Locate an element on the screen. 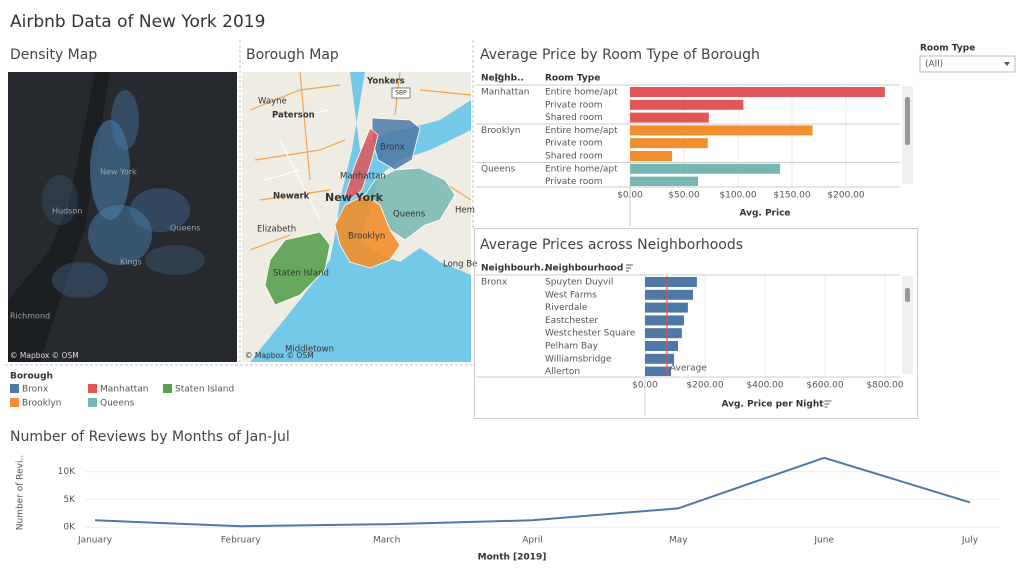 This screenshot has width=1024, height=576. map-label: Long Be is located at coordinates (460, 265).